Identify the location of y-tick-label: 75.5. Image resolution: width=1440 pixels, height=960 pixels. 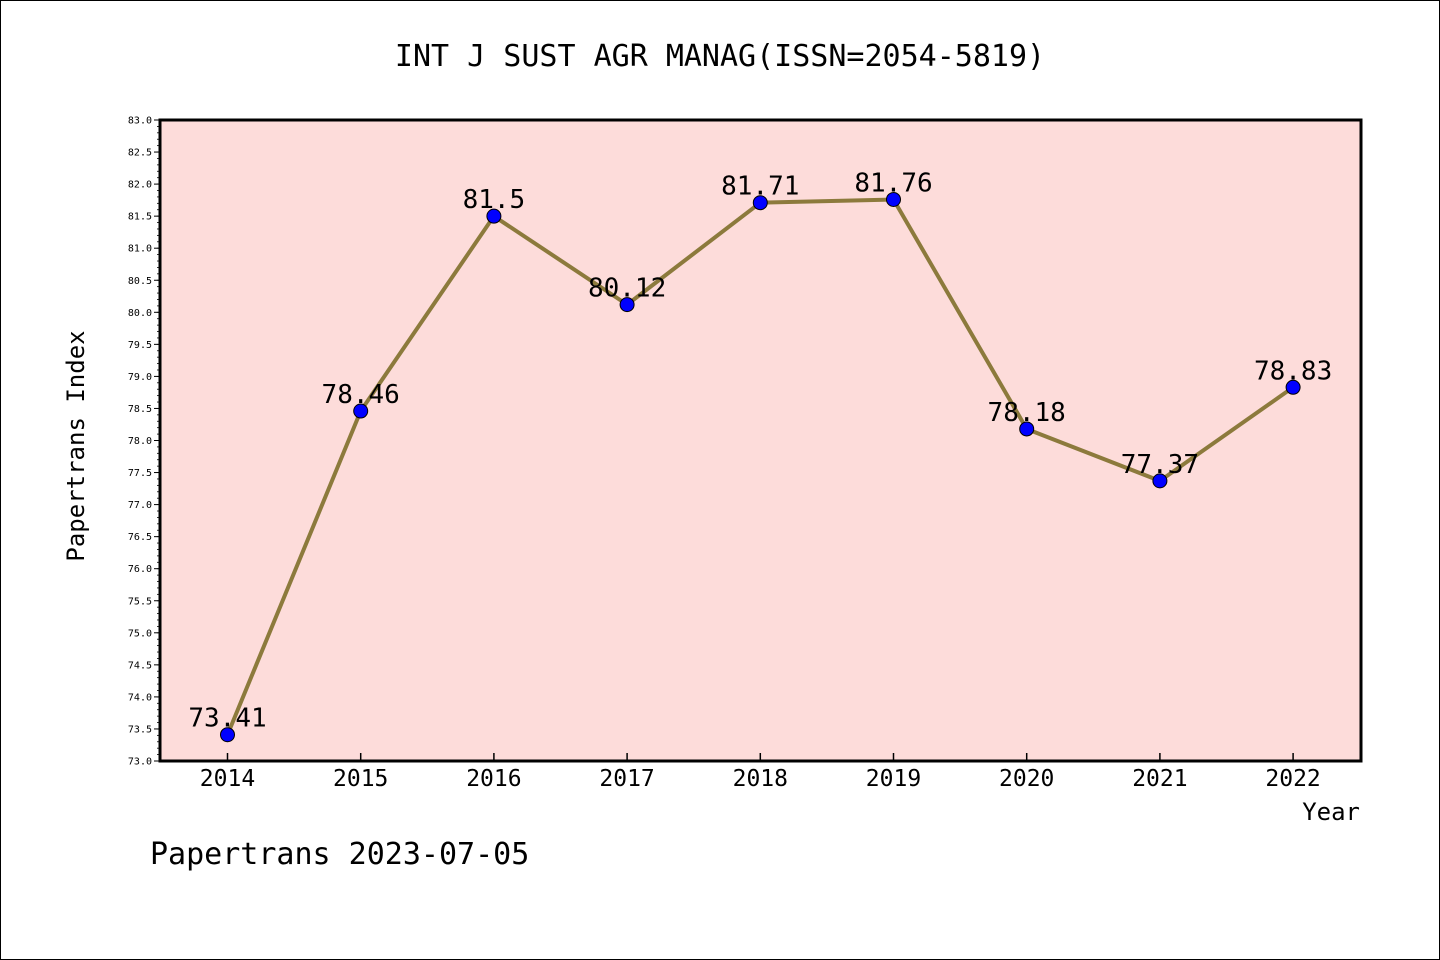
(140, 601).